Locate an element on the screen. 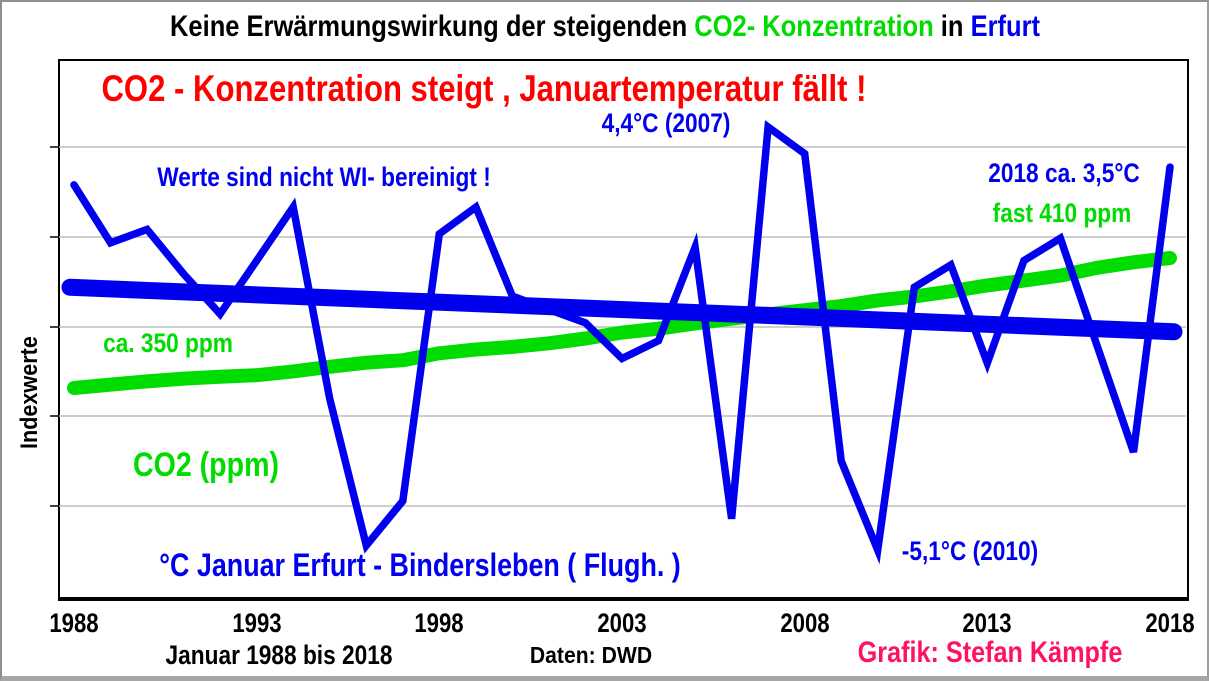 Image resolution: width=1209 pixels, height=681 pixels. footer-caption-source: Daten: DWD is located at coordinates (591, 655).